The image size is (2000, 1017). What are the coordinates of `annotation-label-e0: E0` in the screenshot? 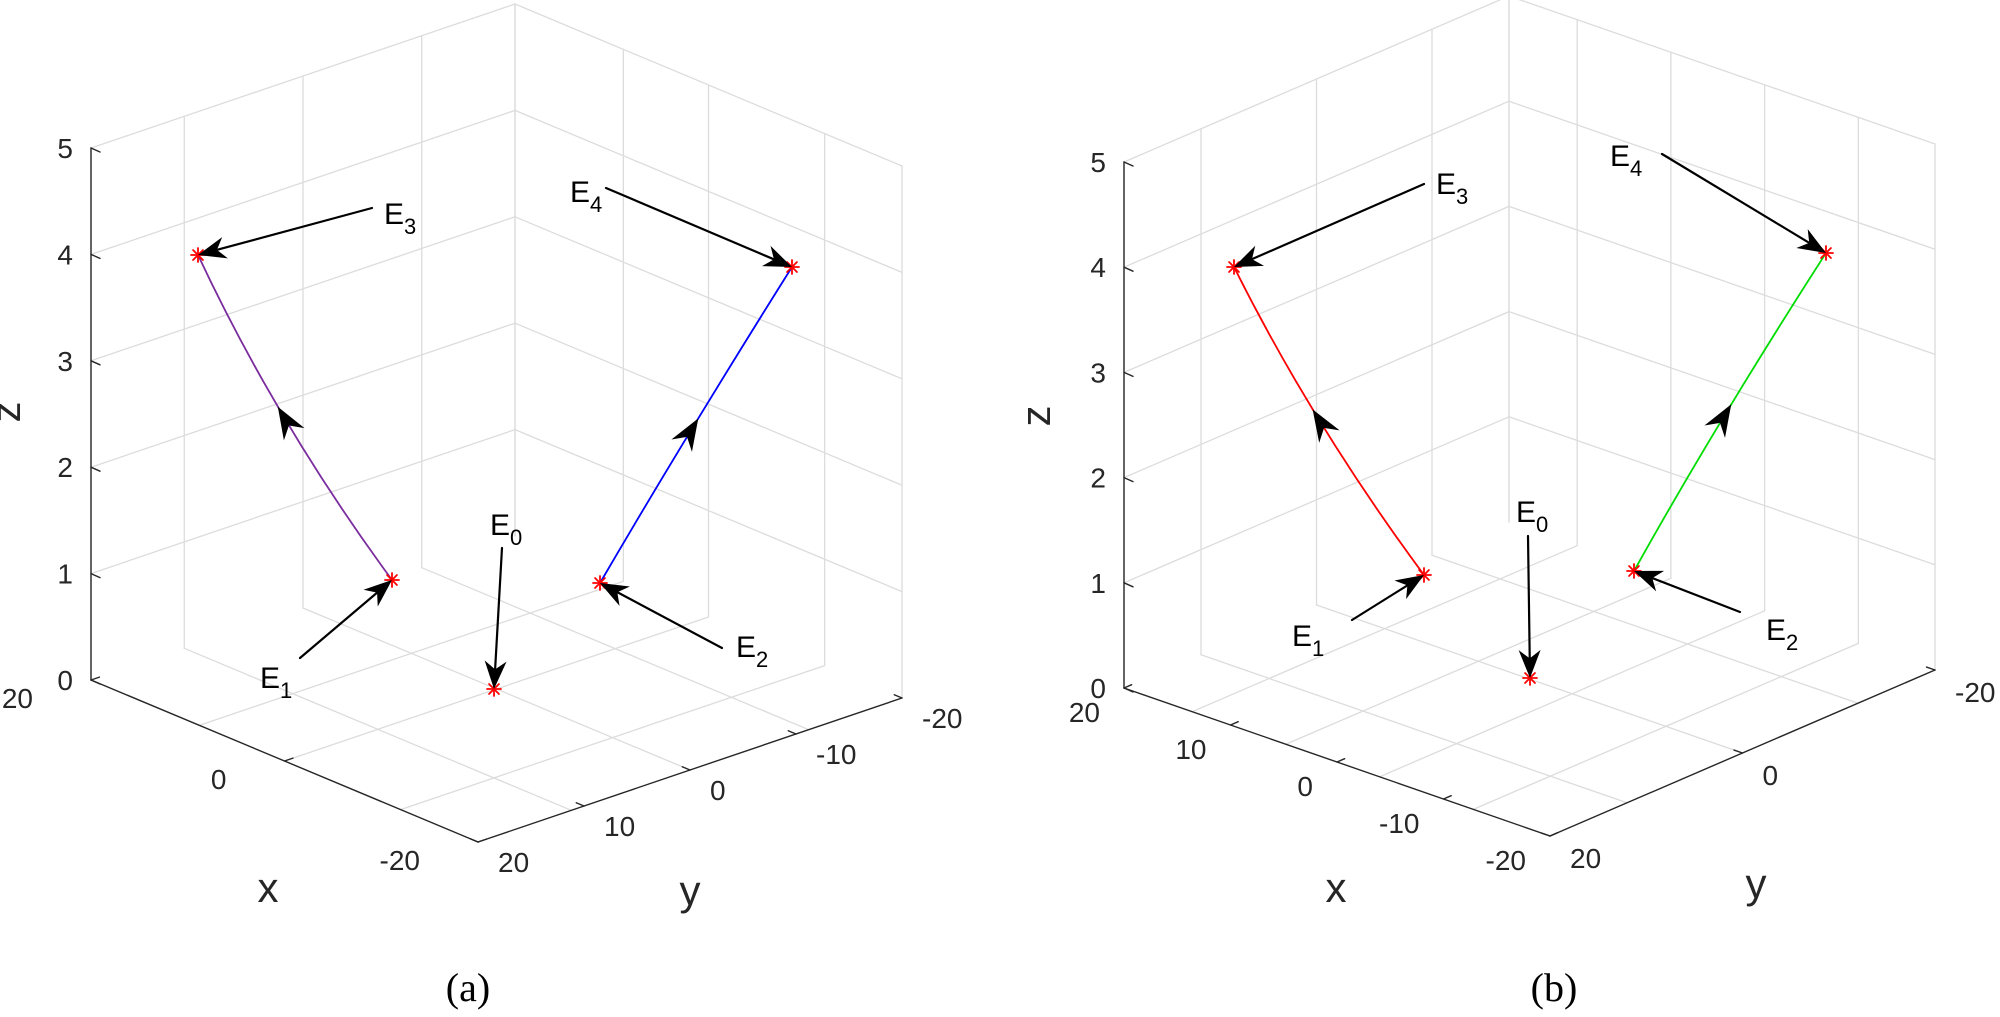 It's located at (506, 529).